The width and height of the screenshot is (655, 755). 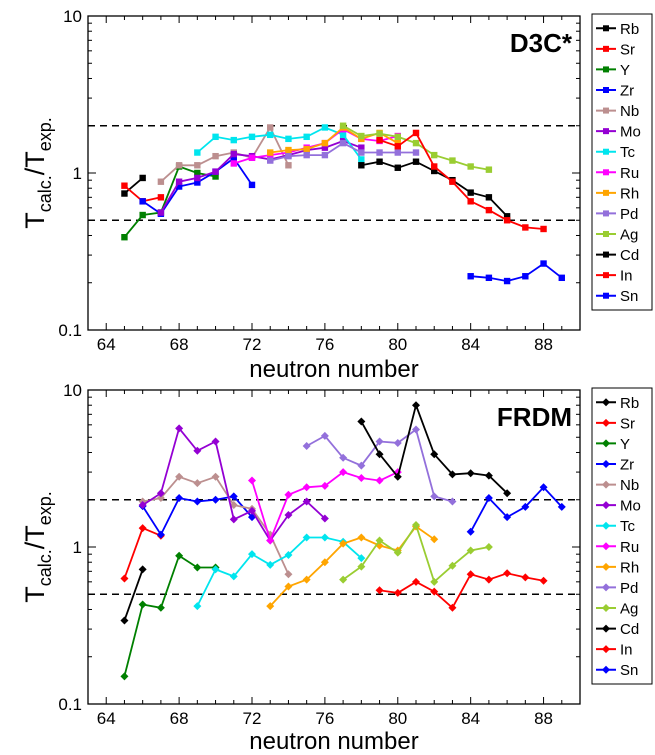 I want to click on y-tick-label: 0.1, so click(x=70, y=704).